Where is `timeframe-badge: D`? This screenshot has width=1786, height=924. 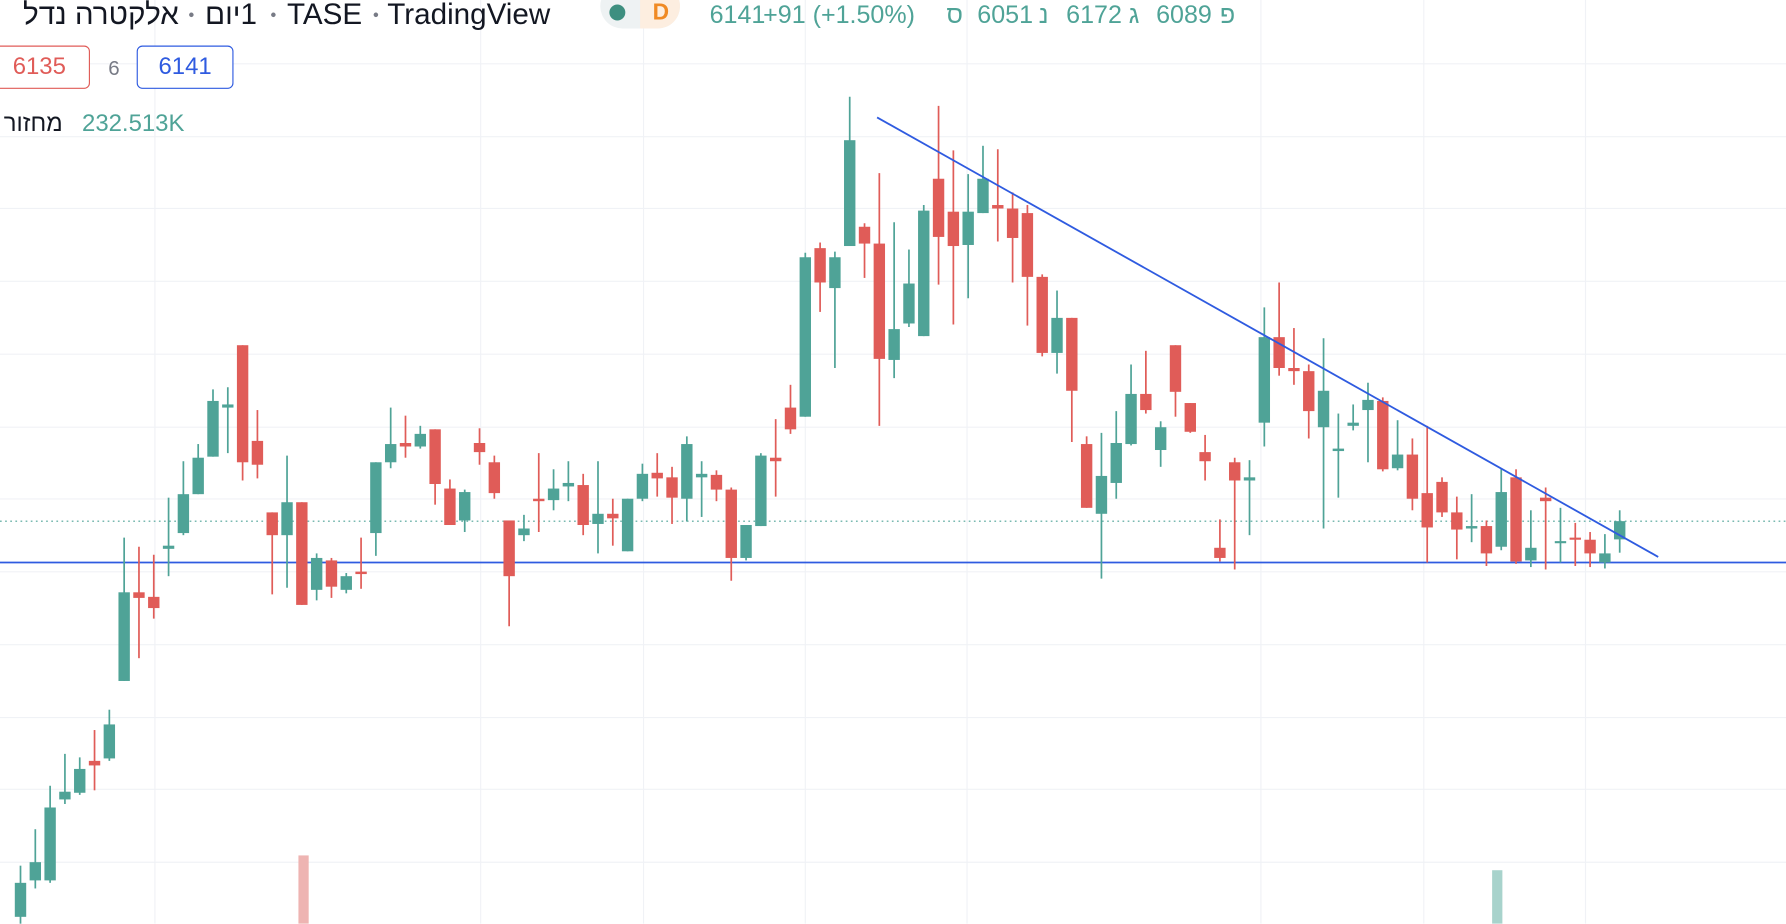
timeframe-badge: D is located at coordinates (661, 13).